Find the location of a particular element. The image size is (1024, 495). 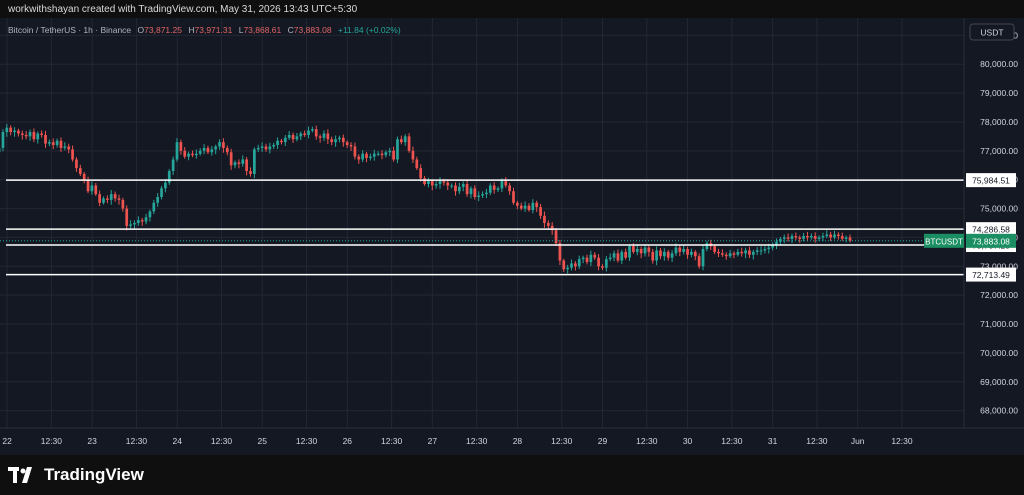

y-tick-label: 72,000.00 is located at coordinates (999, 295).